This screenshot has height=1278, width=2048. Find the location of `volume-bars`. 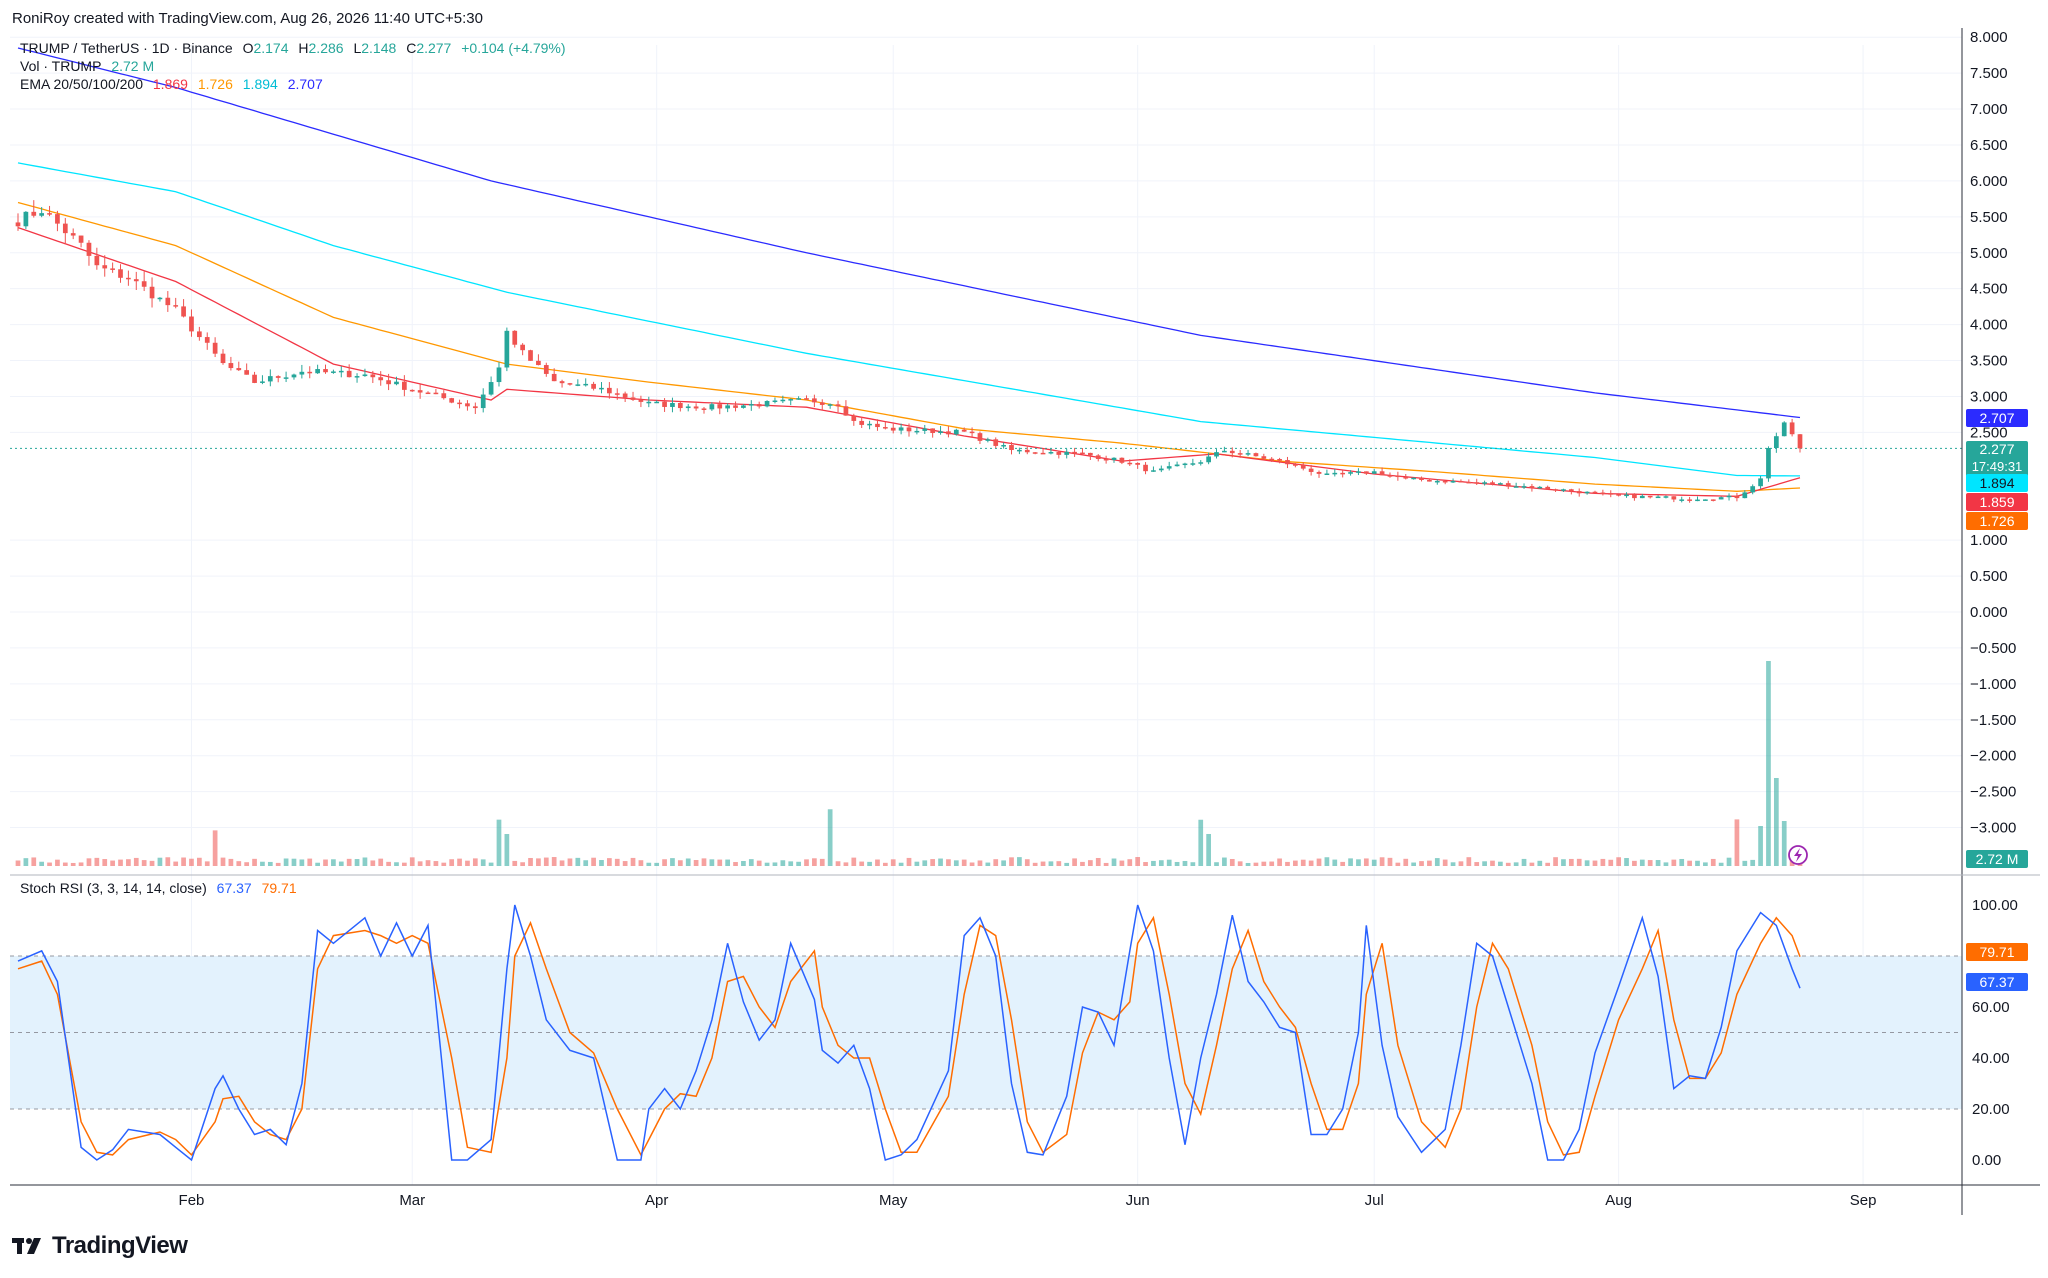

volume-bars is located at coordinates (909, 763).